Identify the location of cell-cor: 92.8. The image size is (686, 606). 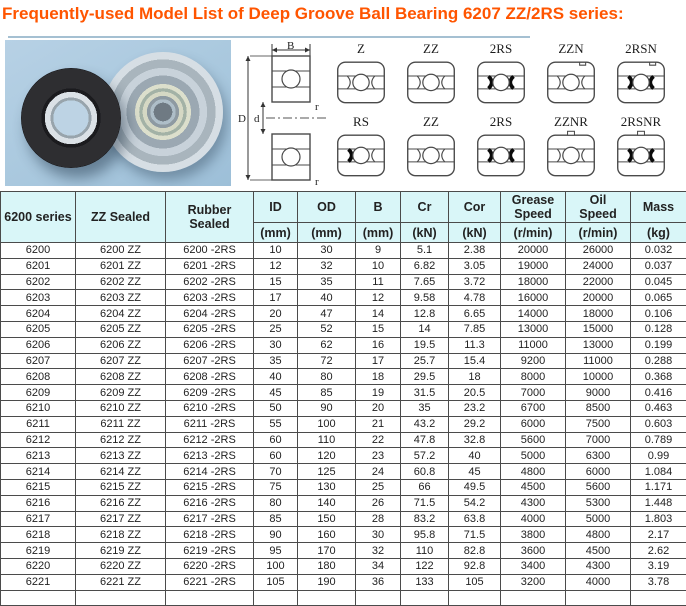
(475, 566).